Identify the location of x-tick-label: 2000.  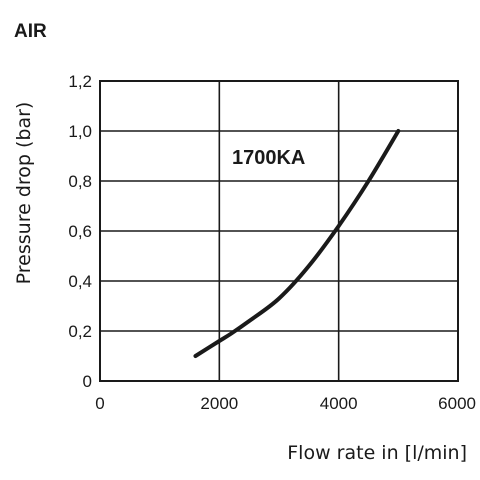
(219, 403).